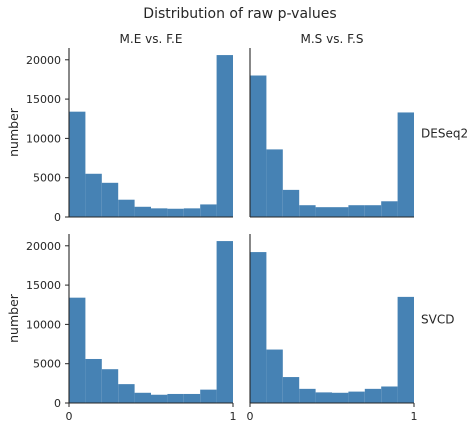  Describe the element at coordinates (151, 39) in the screenshot. I see `column-title: M.E vs. F.E` at that location.